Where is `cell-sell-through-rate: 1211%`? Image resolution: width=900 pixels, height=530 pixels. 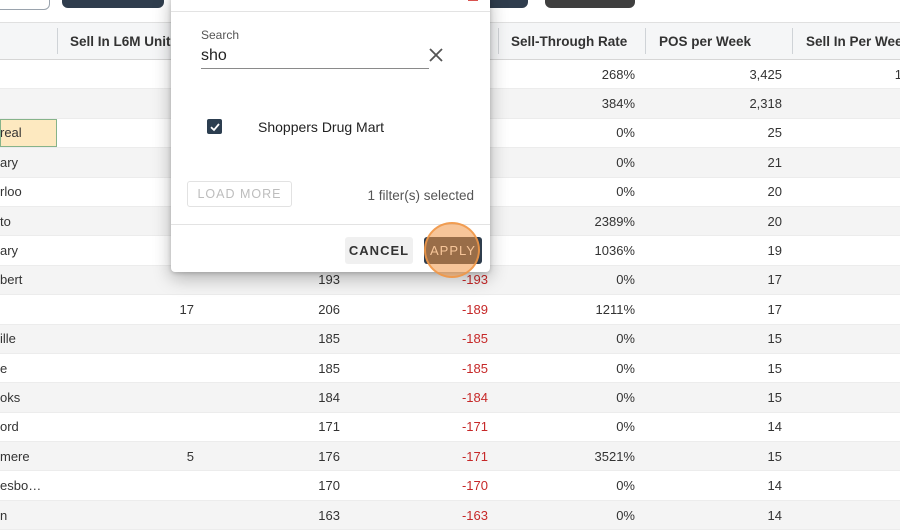 cell-sell-through-rate: 1211% is located at coordinates (615, 309).